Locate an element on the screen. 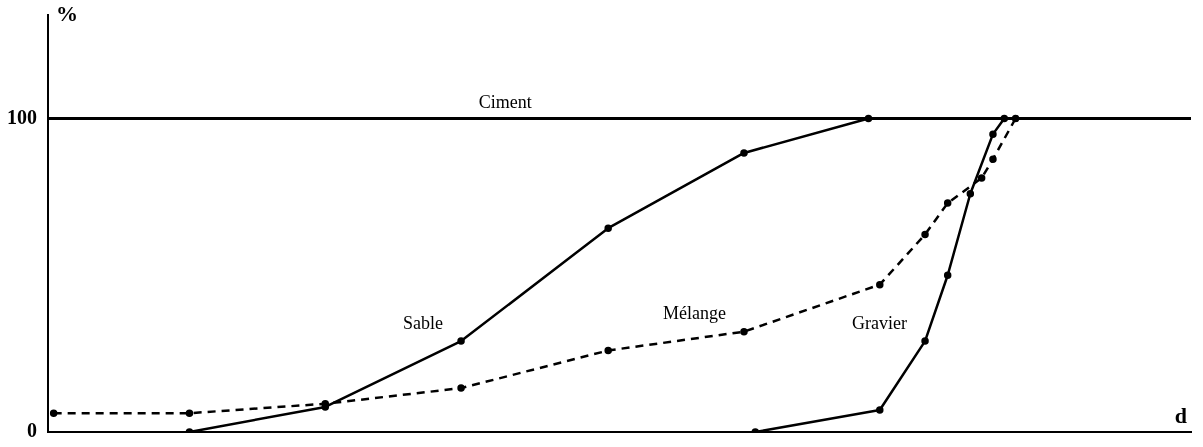 This screenshot has width=1203, height=447. x-axis-title: d is located at coordinates (1180, 415).